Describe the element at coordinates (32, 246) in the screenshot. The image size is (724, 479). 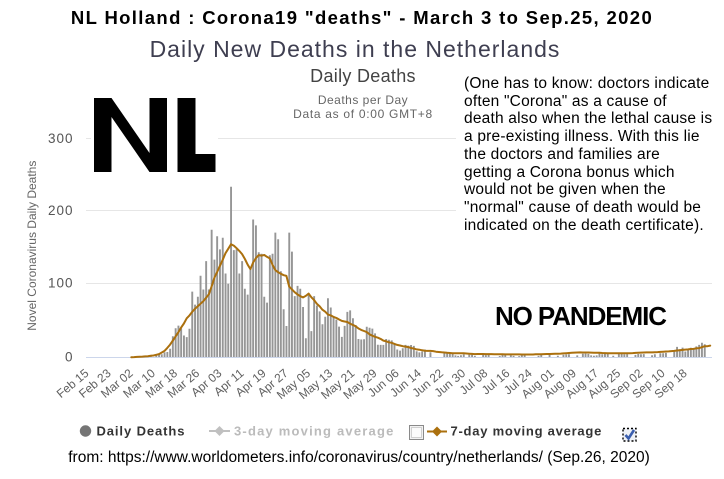
I see `svg-text: Novel Coronavirus Daily Deaths` at that location.